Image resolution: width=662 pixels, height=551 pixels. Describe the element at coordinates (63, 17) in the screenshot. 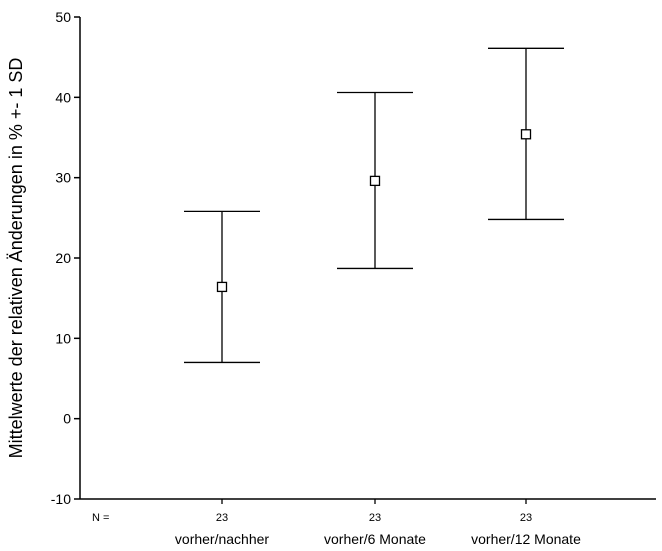

I see `y-tick-label: 50` at that location.